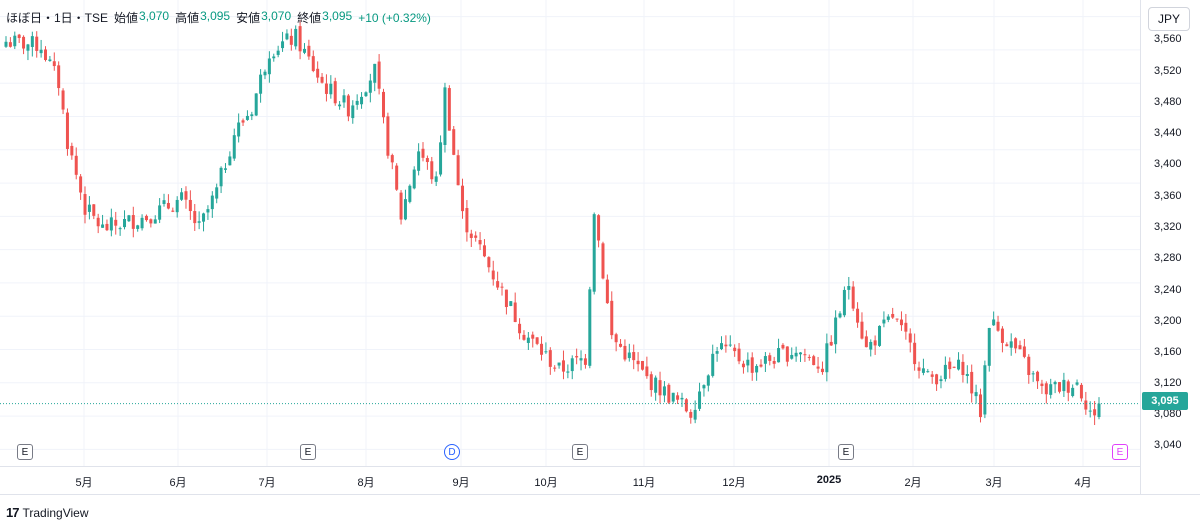  I want to click on currency-button: JPY, so click(1169, 19).